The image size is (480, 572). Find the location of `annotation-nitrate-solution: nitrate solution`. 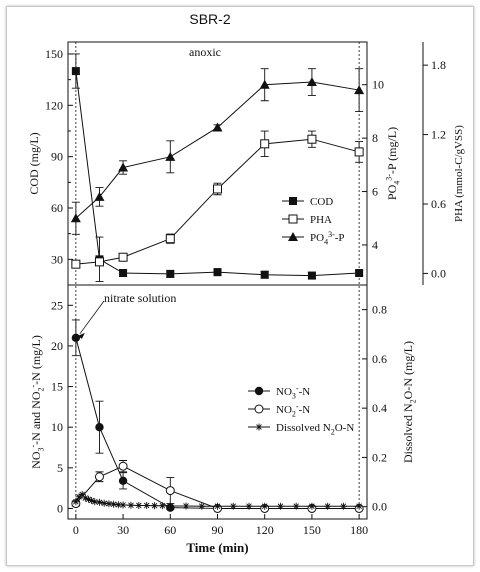

annotation-nitrate-solution: nitrate solution is located at coordinates (140, 298).